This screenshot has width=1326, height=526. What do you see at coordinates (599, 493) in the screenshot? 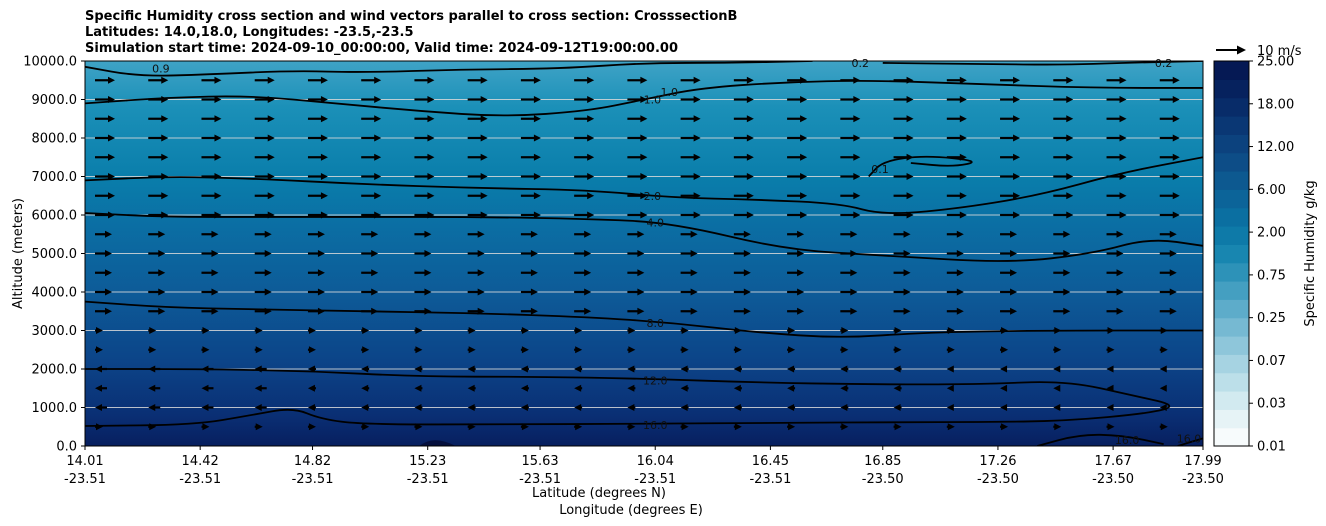
I see `x-axis-label-lat: Latitude (degrees N)` at bounding box center [599, 493].